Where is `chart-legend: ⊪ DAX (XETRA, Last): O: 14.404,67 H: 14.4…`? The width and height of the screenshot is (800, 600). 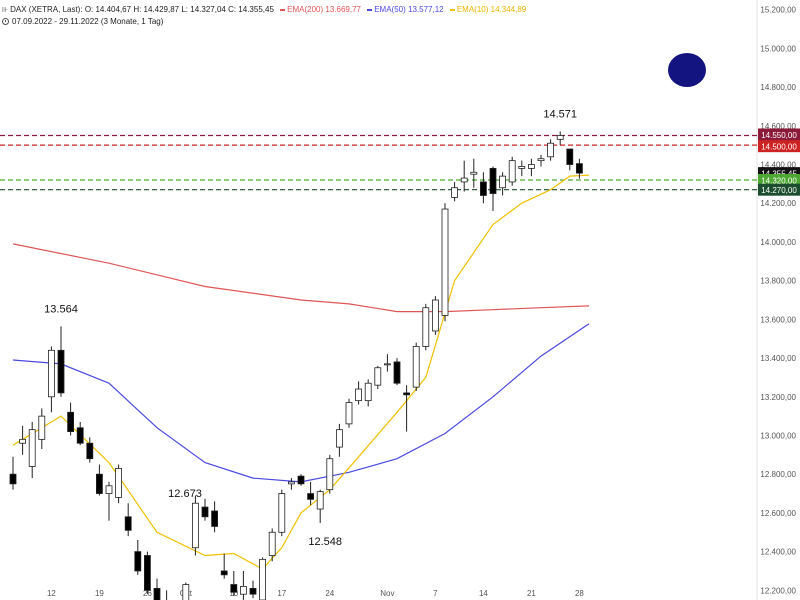
chart-legend: ⊪ DAX (XETRA, Last): O: 14.404,67 H: 14.4… is located at coordinates (264, 16).